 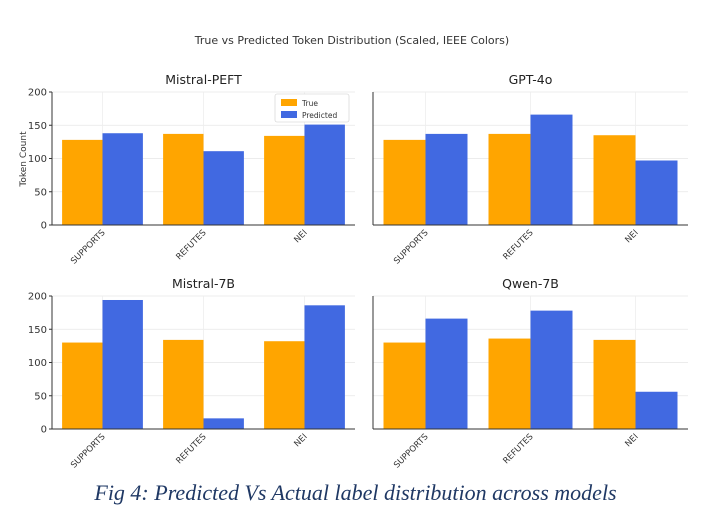 What do you see at coordinates (319, 115) in the screenshot?
I see `legend-label: Predicted` at bounding box center [319, 115].